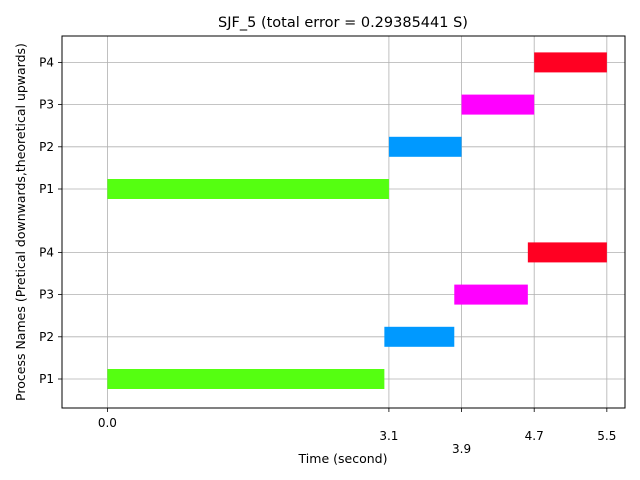 The image size is (640, 480). I want to click on bar-practical-p4, so click(567, 252).